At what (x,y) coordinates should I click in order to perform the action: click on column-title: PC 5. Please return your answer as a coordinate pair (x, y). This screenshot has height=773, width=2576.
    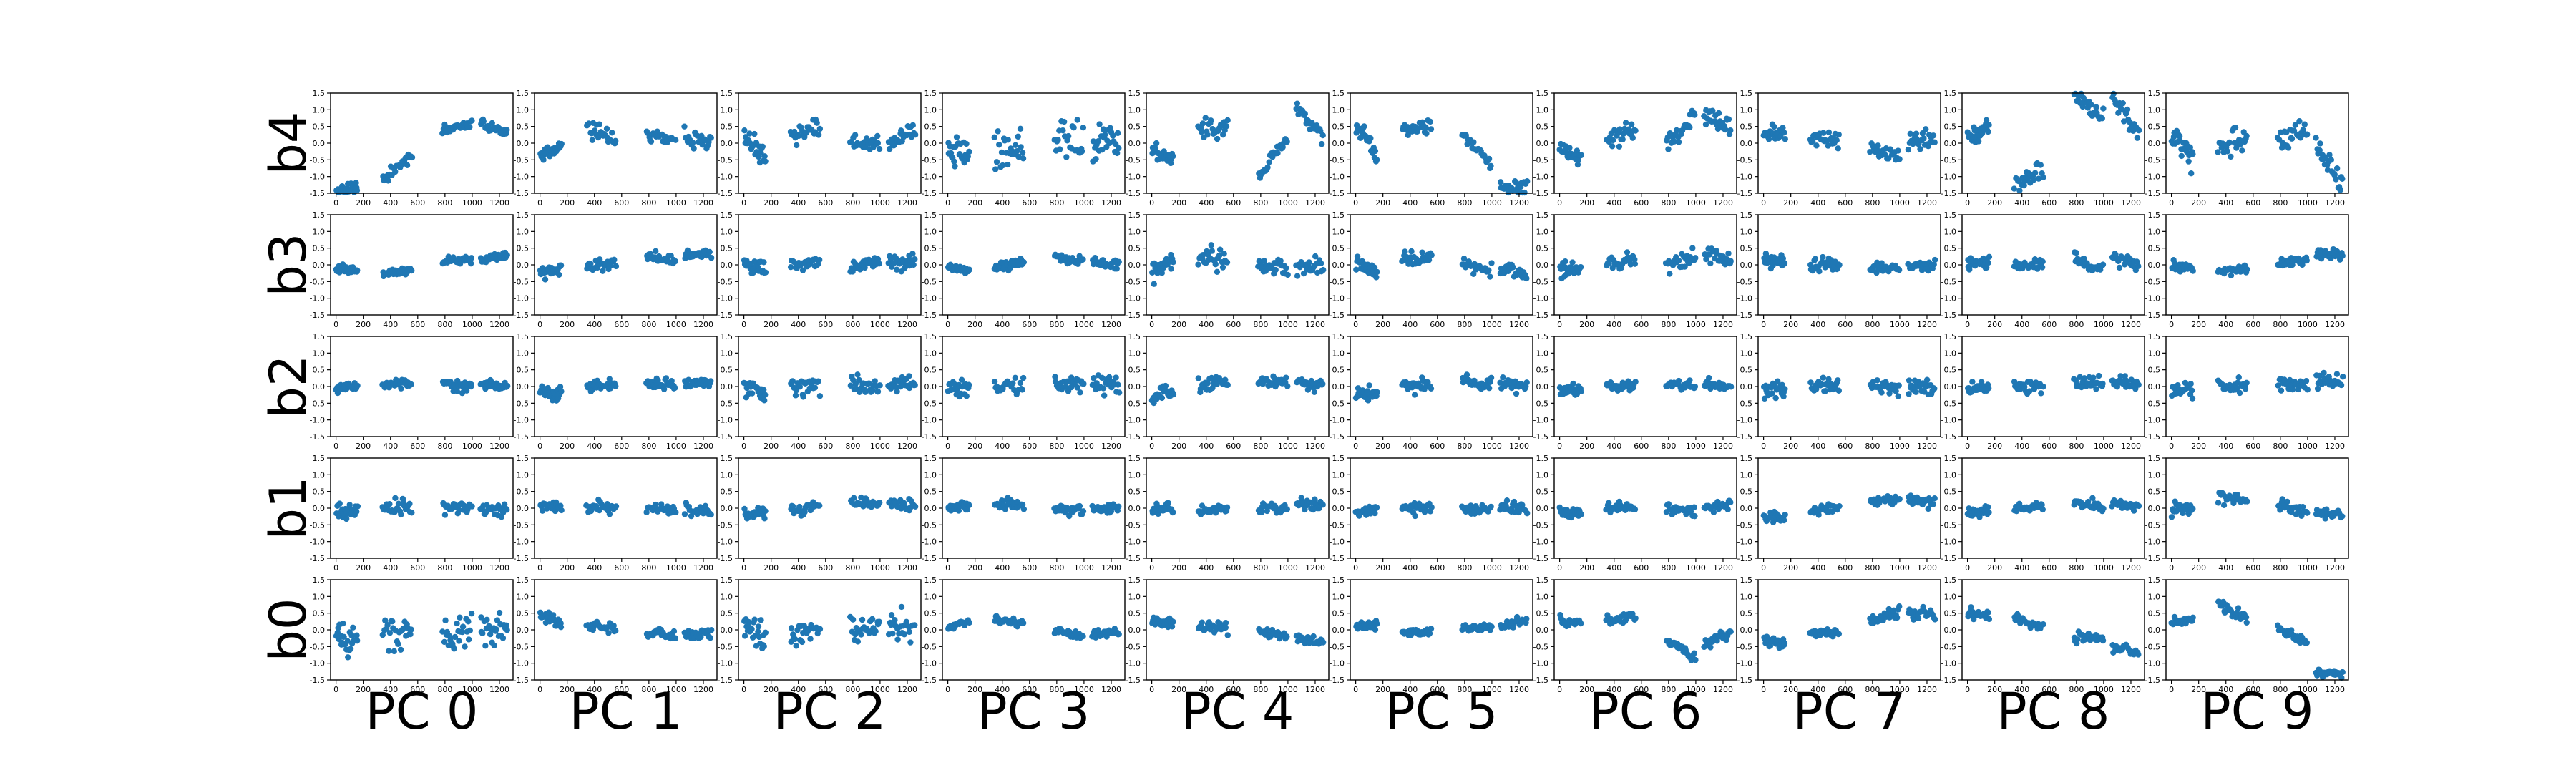
    Looking at the image, I should click on (1441, 711).